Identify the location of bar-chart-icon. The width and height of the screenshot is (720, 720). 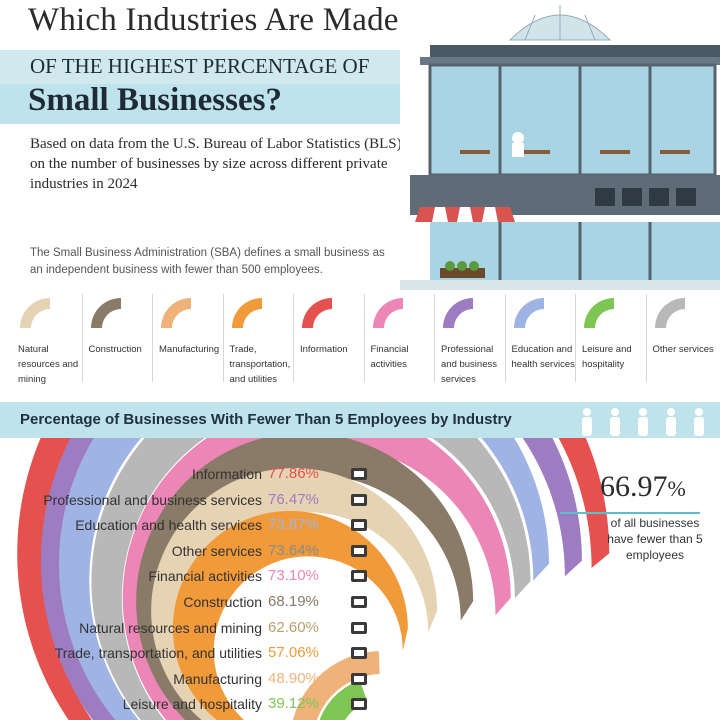
(359, 499).